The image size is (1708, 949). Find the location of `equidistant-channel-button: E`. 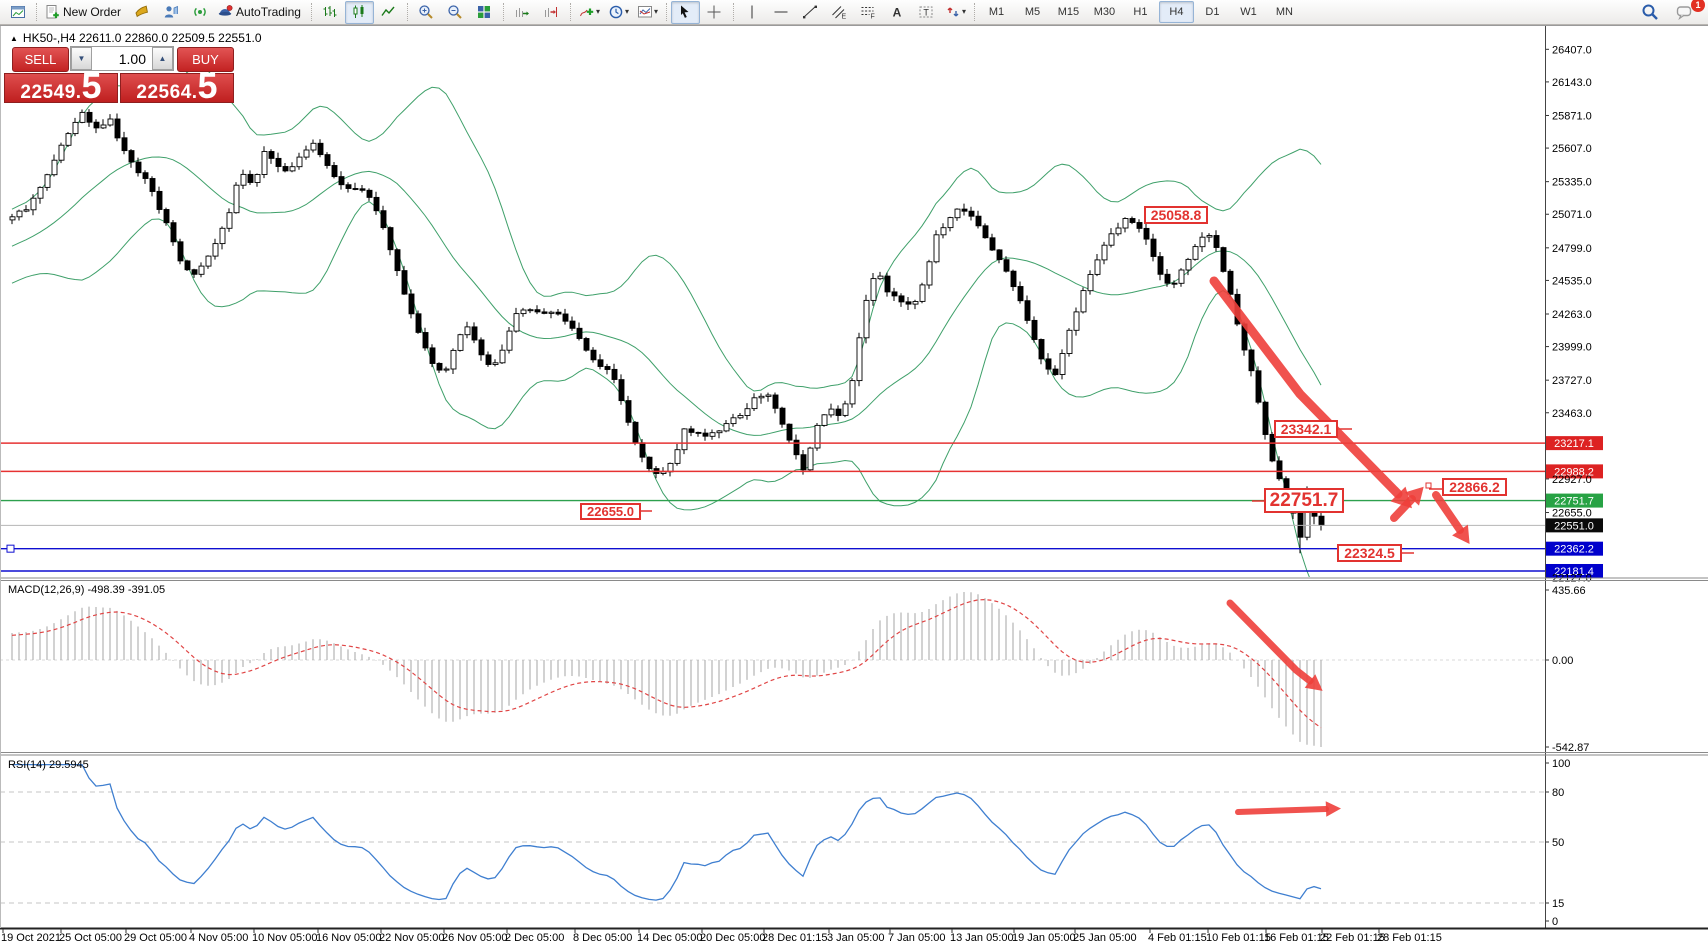

equidistant-channel-button: E is located at coordinates (839, 12).